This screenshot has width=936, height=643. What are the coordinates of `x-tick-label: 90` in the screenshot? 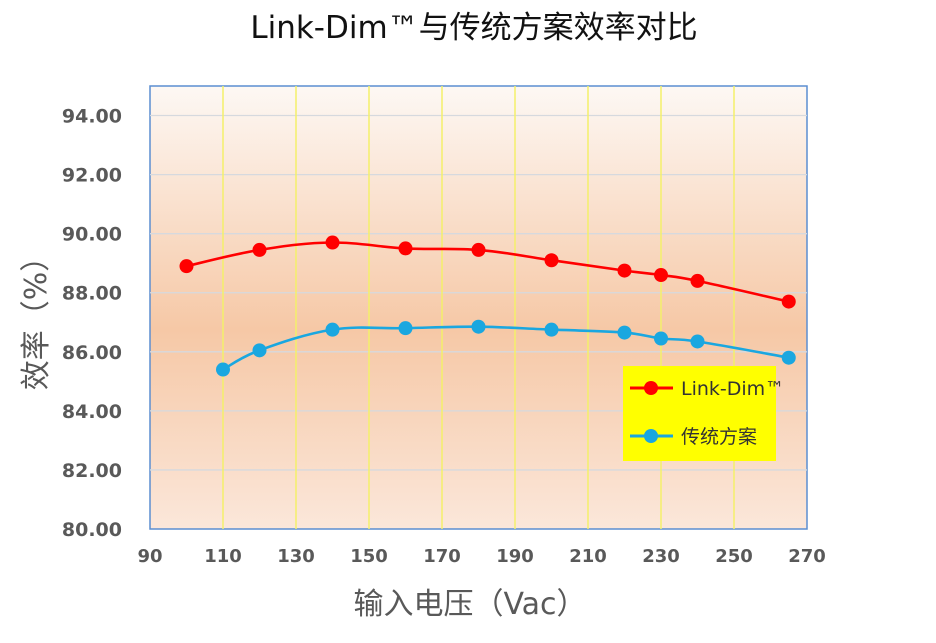 It's located at (149, 556).